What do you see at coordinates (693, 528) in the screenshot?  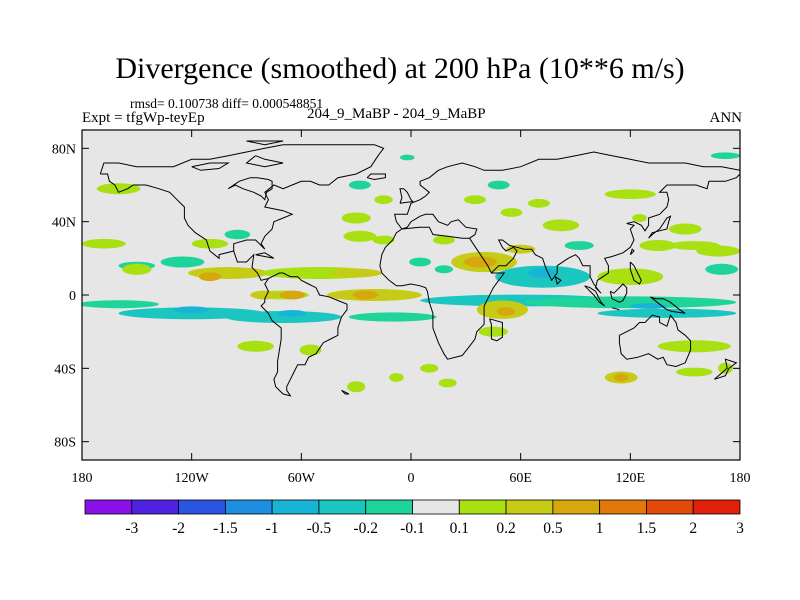 I see `colorbar-label-12: 2` at bounding box center [693, 528].